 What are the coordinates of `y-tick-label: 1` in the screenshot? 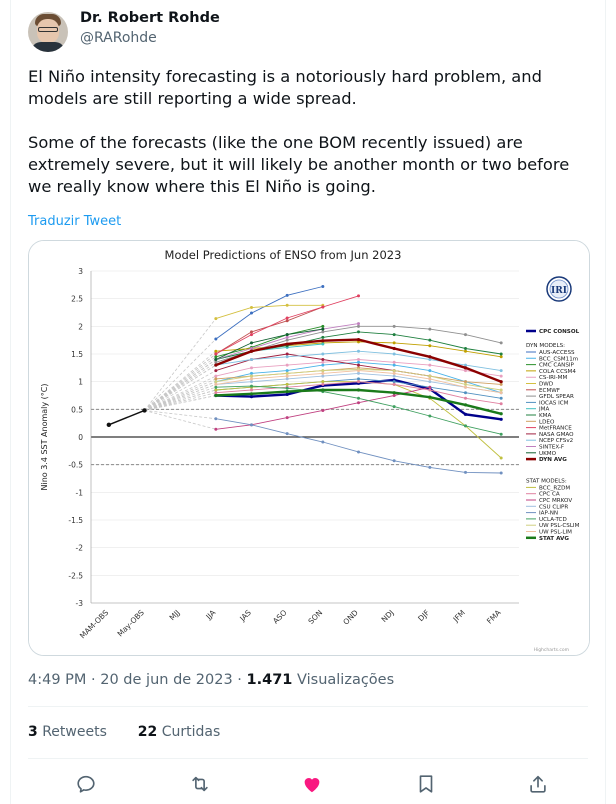 It's located at (80, 382).